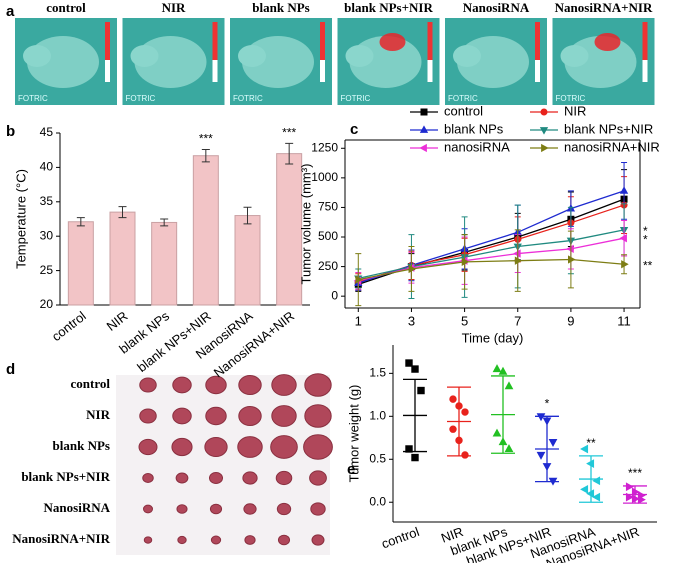 Image resolution: width=685 pixels, height=563 pixels. Describe the element at coordinates (223, 465) in the screenshot. I see `tumor-photo` at that location.